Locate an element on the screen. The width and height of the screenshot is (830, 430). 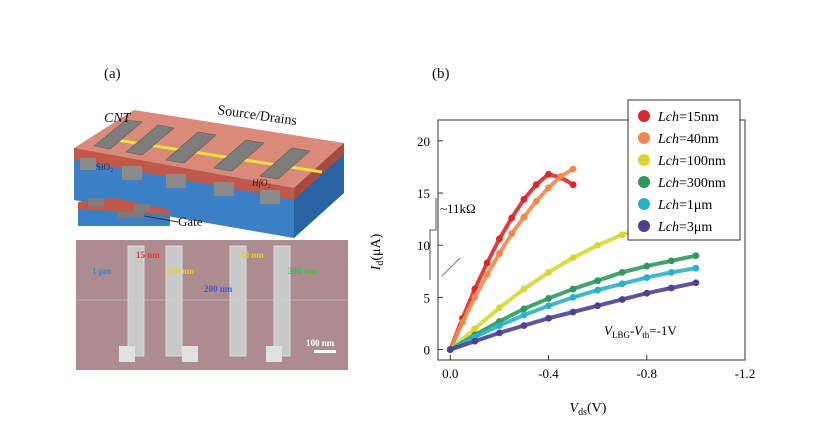
resistance-label: ~11kΩ is located at coordinates (458, 208).